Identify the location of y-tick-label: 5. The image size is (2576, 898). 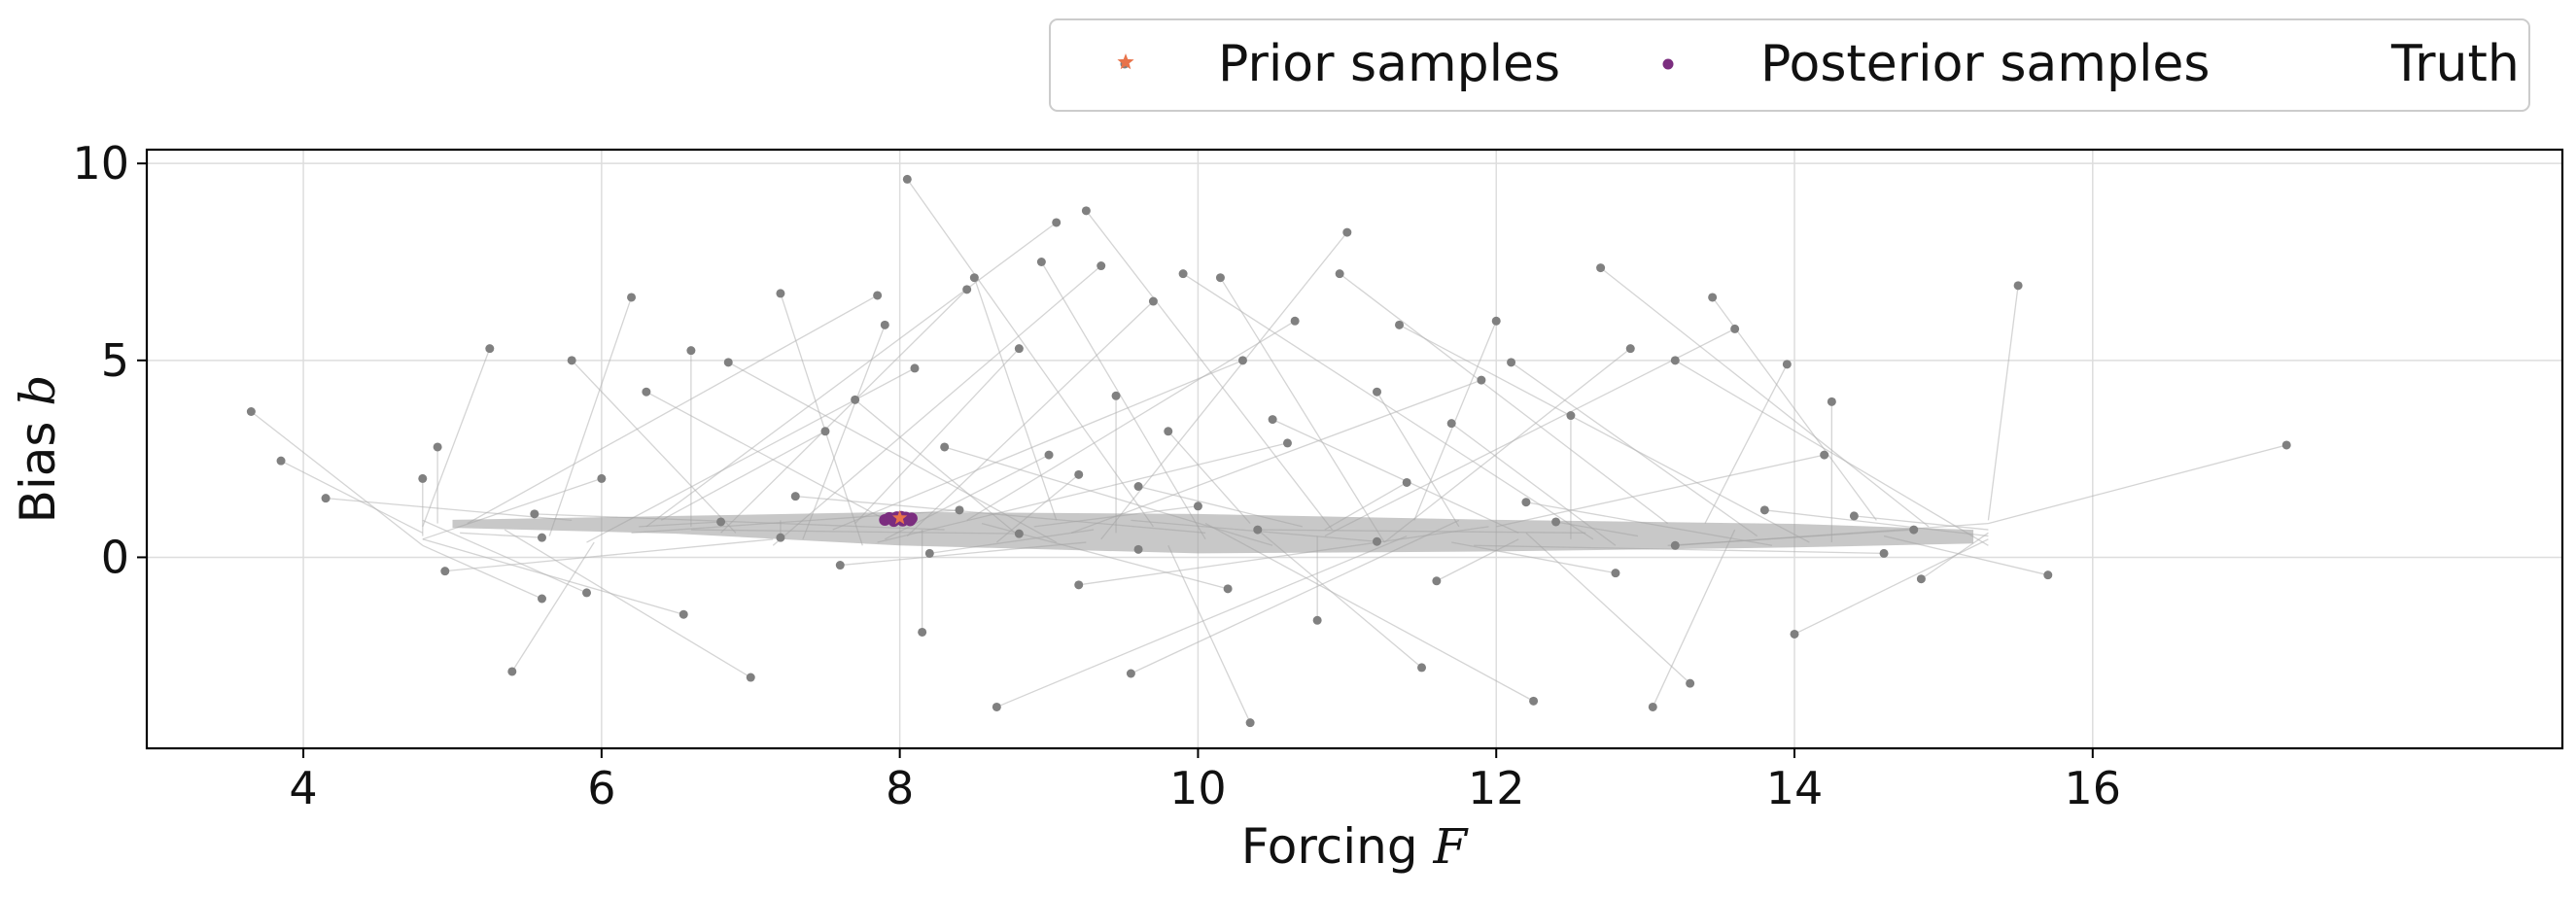
(115, 360).